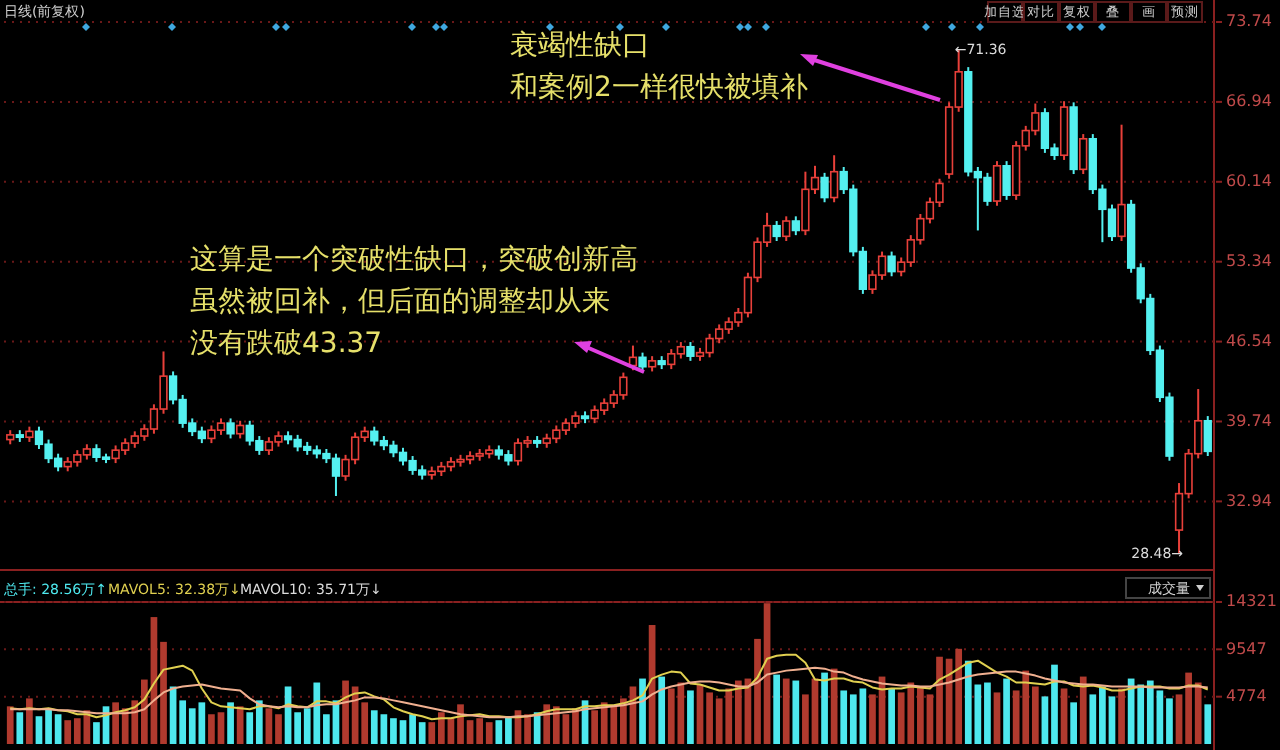 The width and height of the screenshot is (1280, 750). I want to click on y-tick-label: 60.14, so click(1249, 181).